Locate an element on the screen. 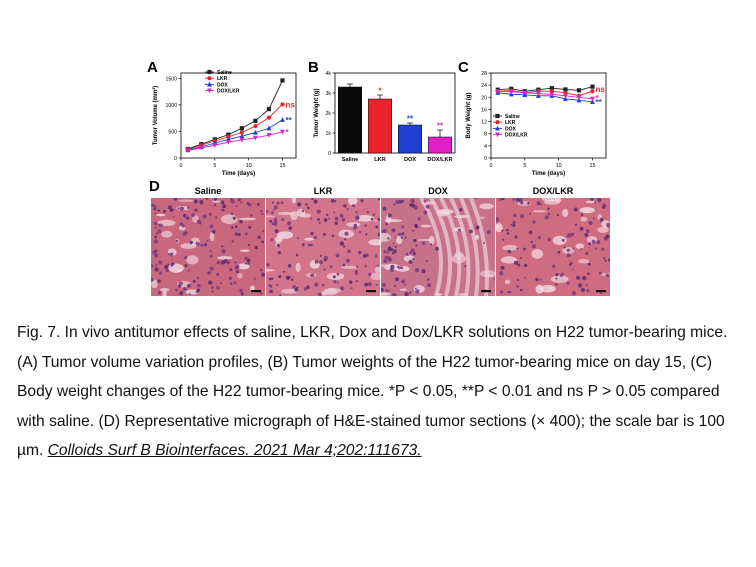 This screenshot has height=567, width=756. x-tick-label: 15 is located at coordinates (282, 166).